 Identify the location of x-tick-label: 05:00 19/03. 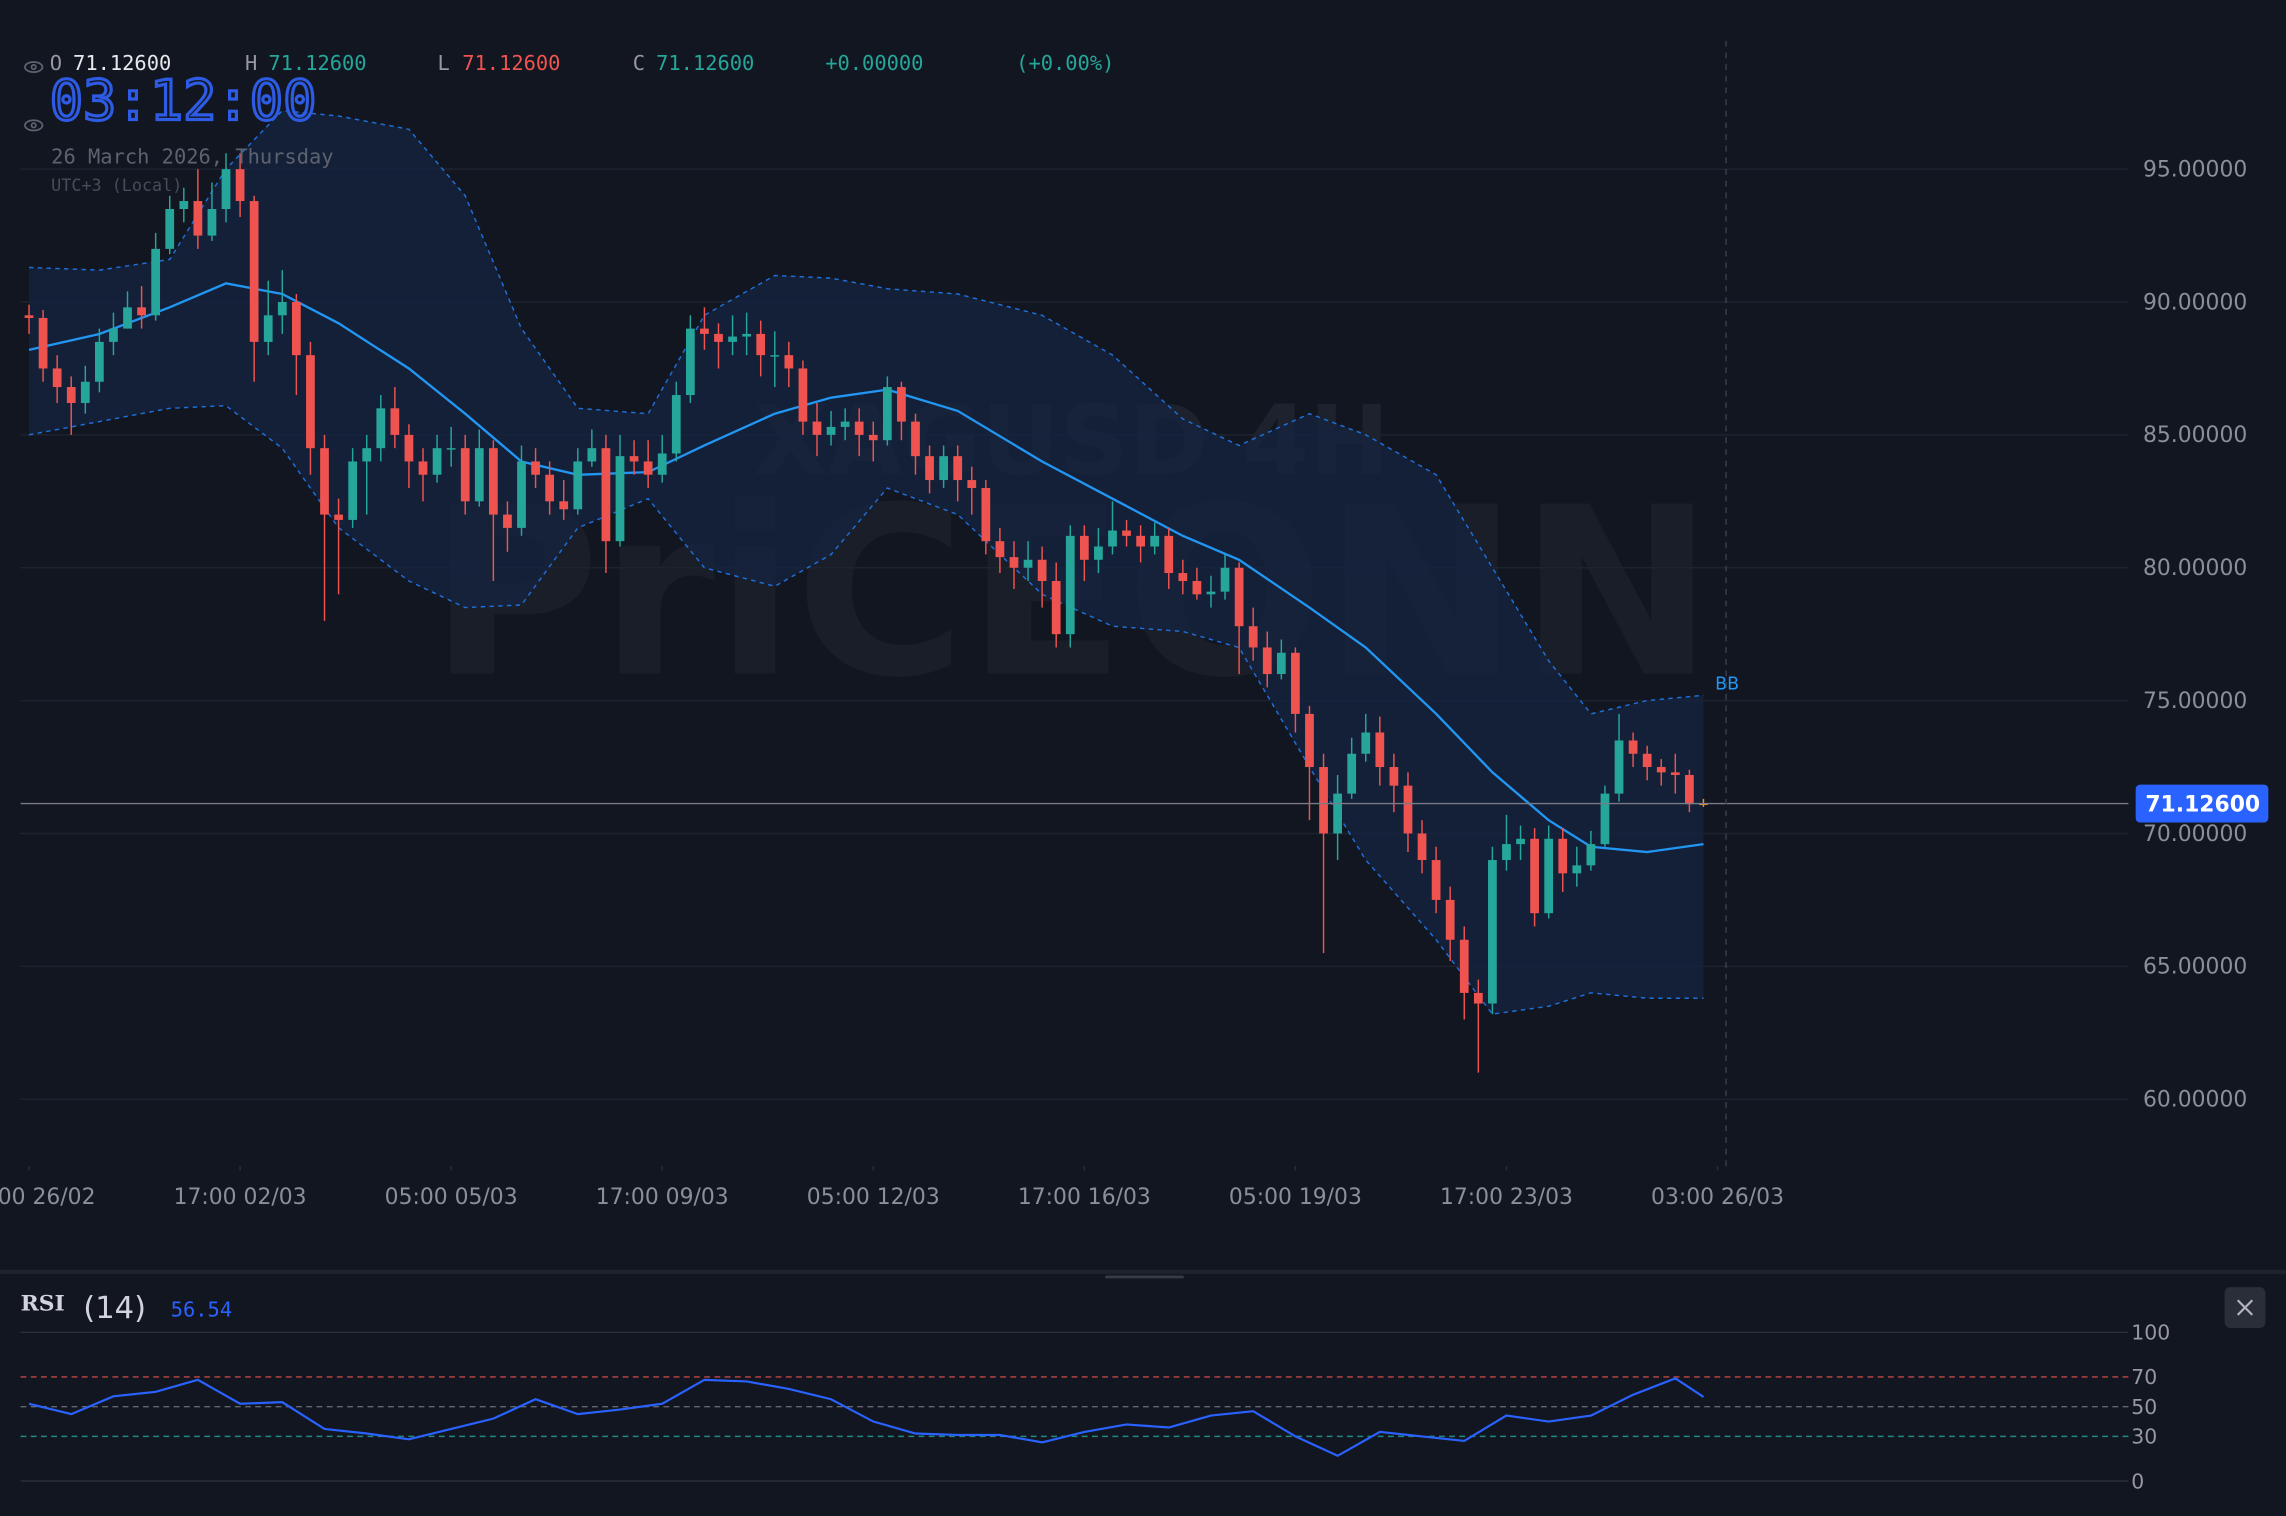
(1295, 1197).